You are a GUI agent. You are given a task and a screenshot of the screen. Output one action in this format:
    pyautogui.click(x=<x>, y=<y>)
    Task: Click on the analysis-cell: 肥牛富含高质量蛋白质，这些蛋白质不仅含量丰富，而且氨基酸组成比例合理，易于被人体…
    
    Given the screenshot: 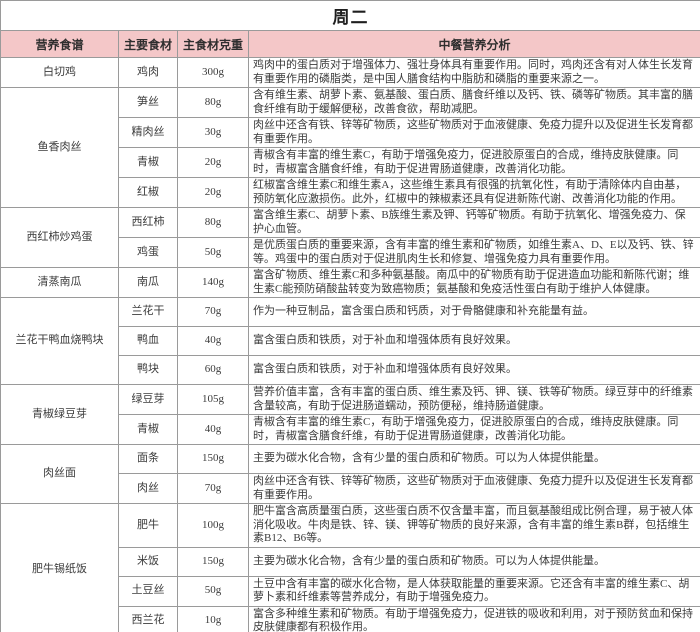 What is the action you would take?
    pyautogui.click(x=474, y=525)
    